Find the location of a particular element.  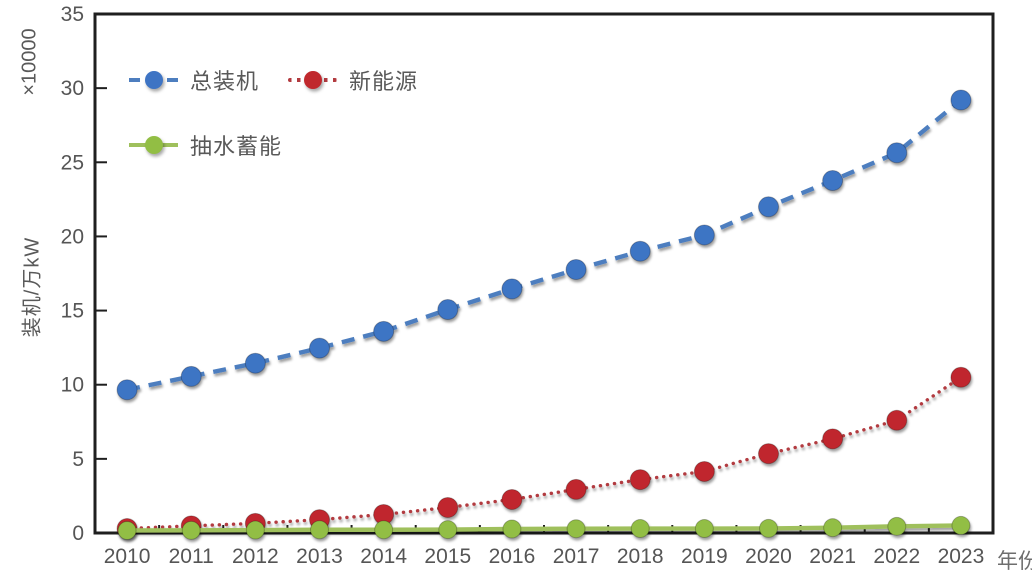

y-tick-label: 15 is located at coordinates (72, 311).